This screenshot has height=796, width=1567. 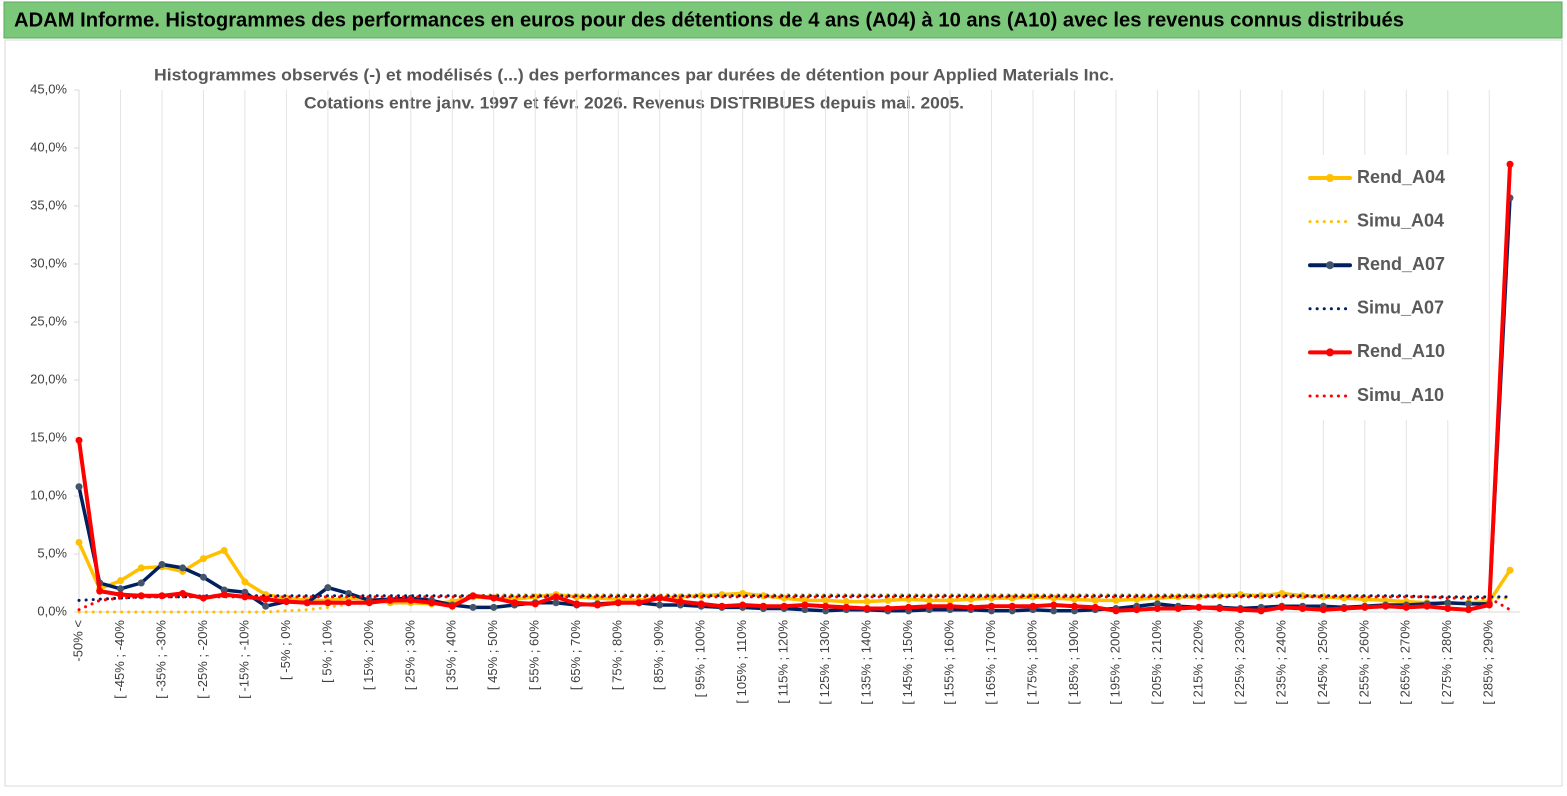 I want to click on x-tick-label: [ 265% ; 270%, so click(x=1405, y=662).